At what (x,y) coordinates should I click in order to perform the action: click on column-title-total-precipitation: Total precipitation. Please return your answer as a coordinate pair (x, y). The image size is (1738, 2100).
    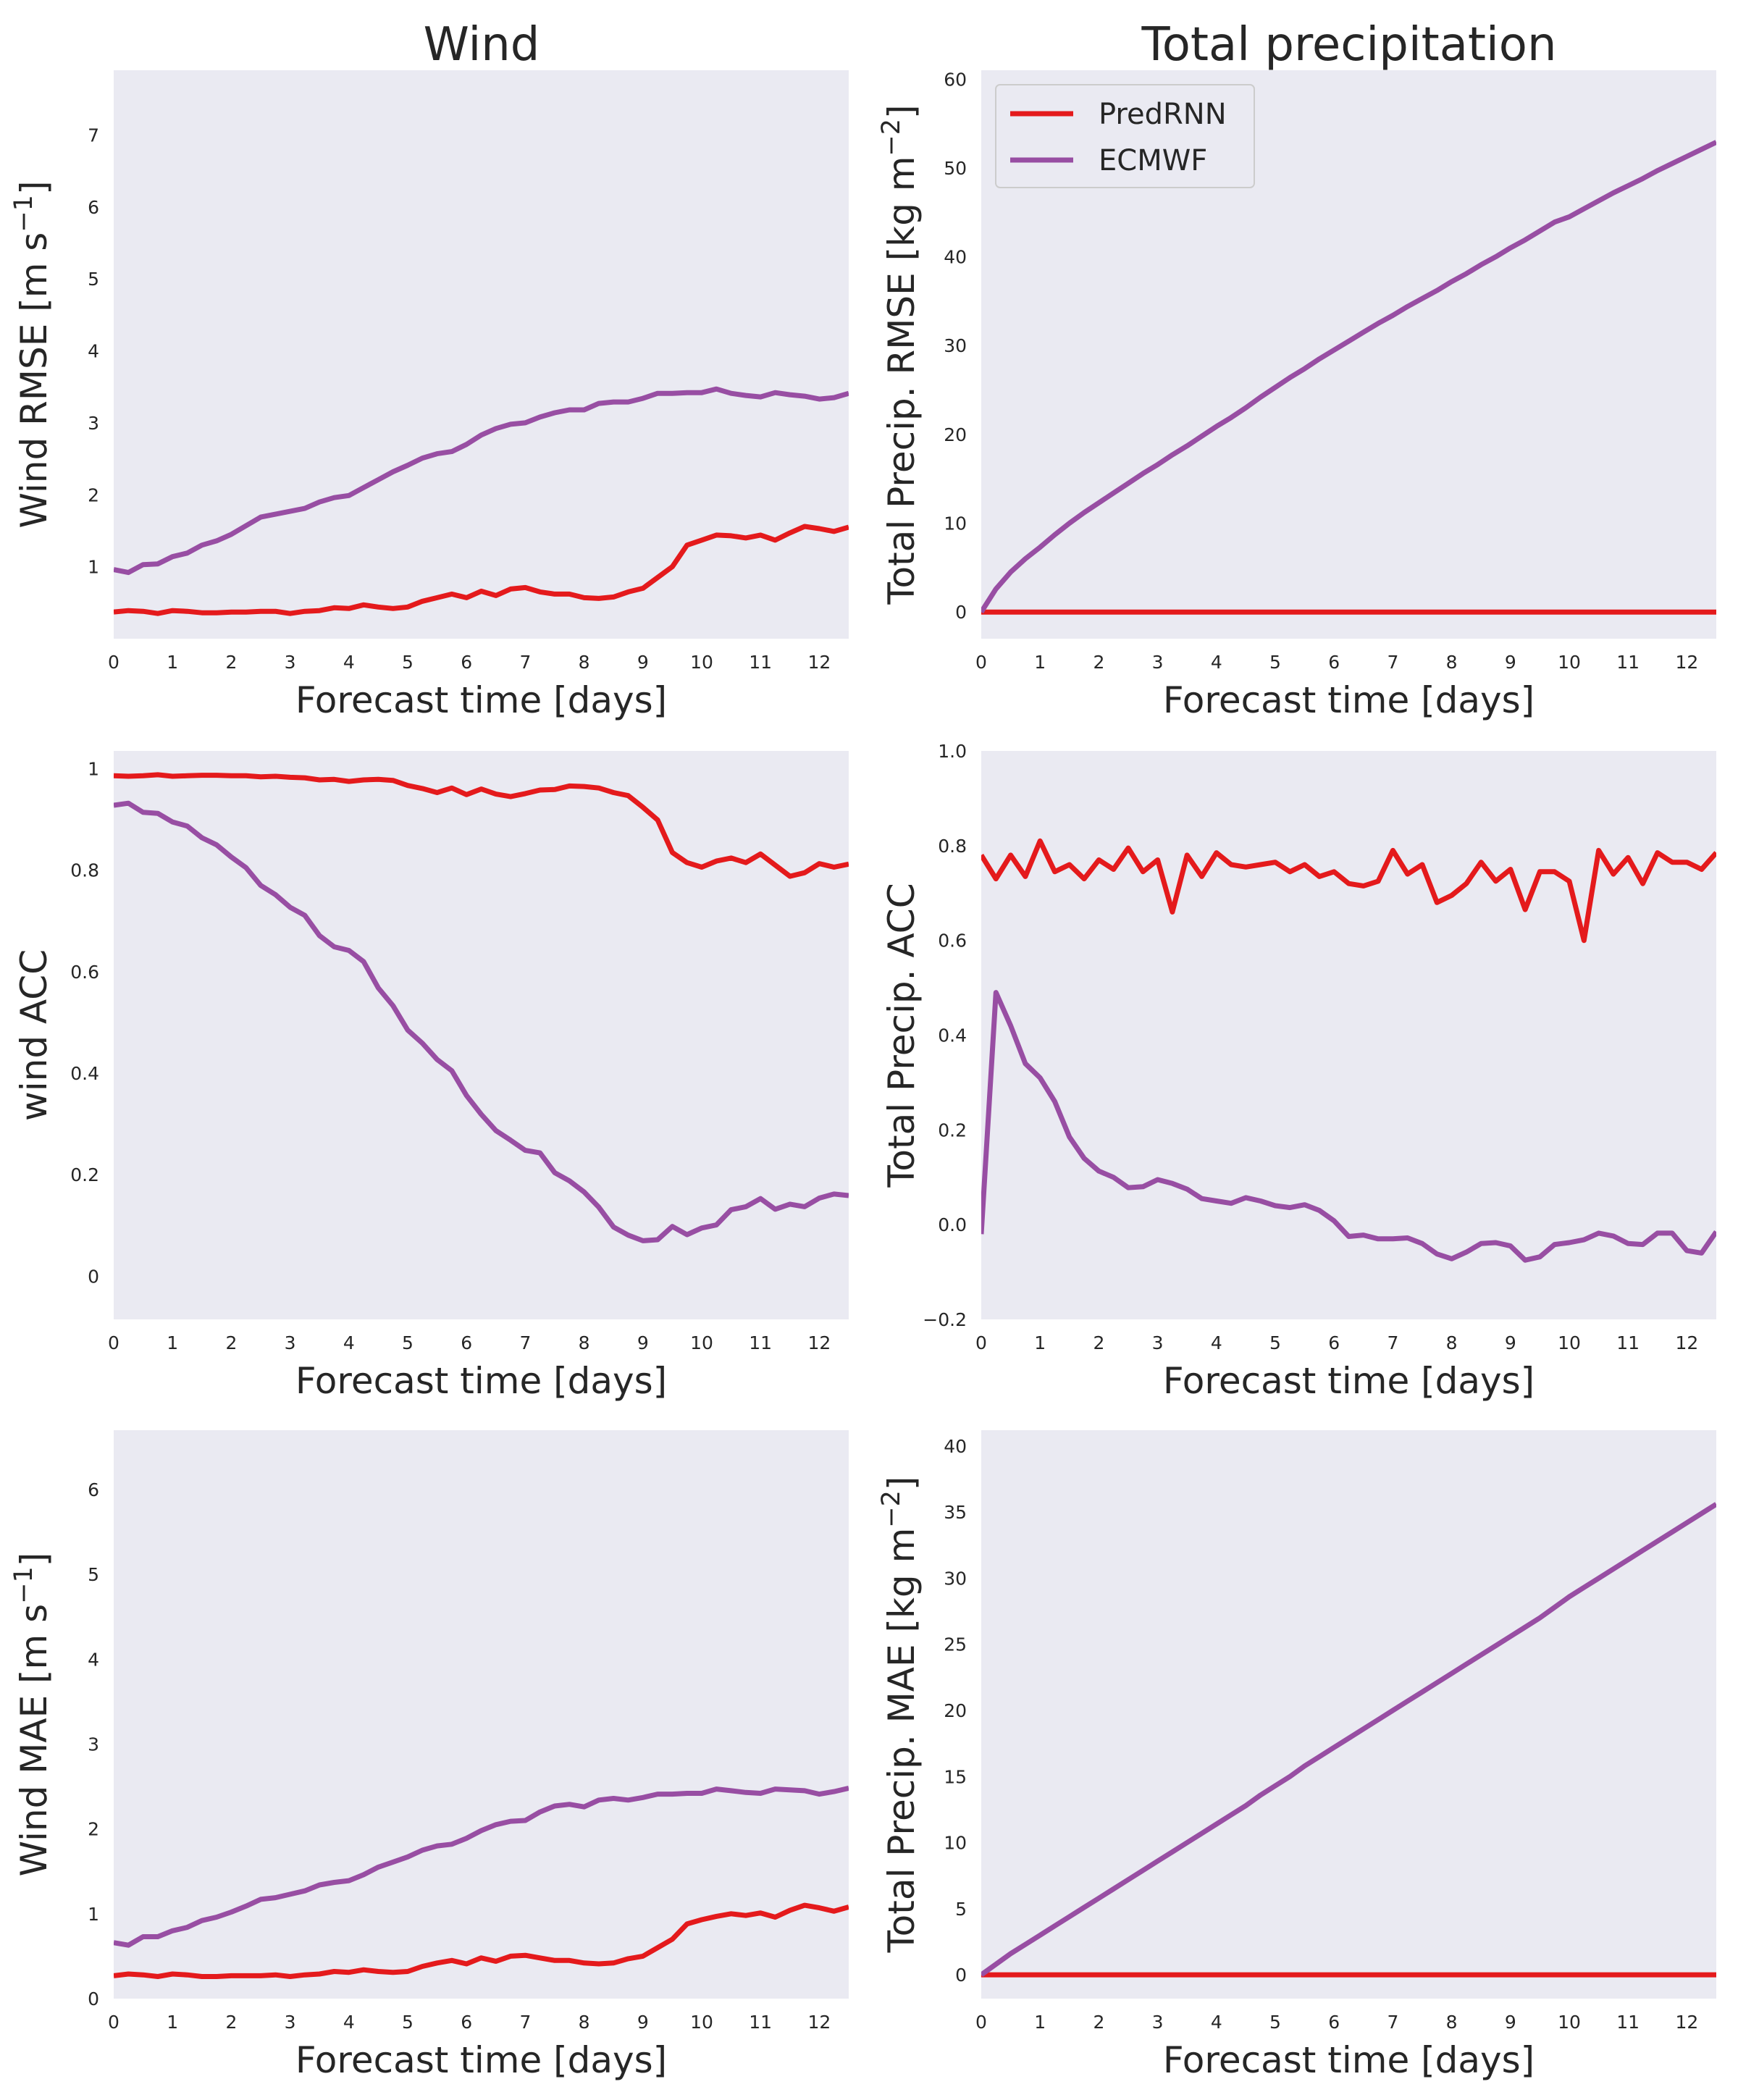
    Looking at the image, I should click on (1349, 45).